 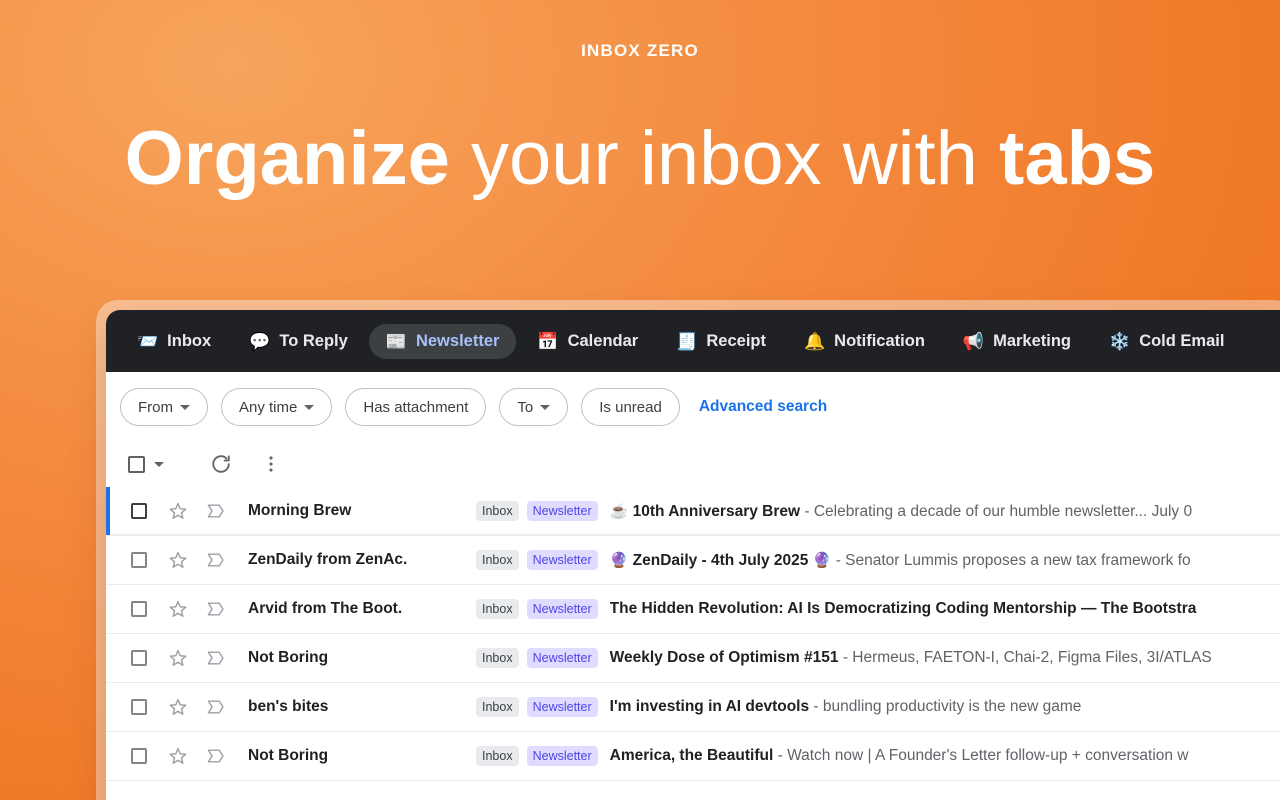 I want to click on tab-label: Cold Email, so click(x=1182, y=340).